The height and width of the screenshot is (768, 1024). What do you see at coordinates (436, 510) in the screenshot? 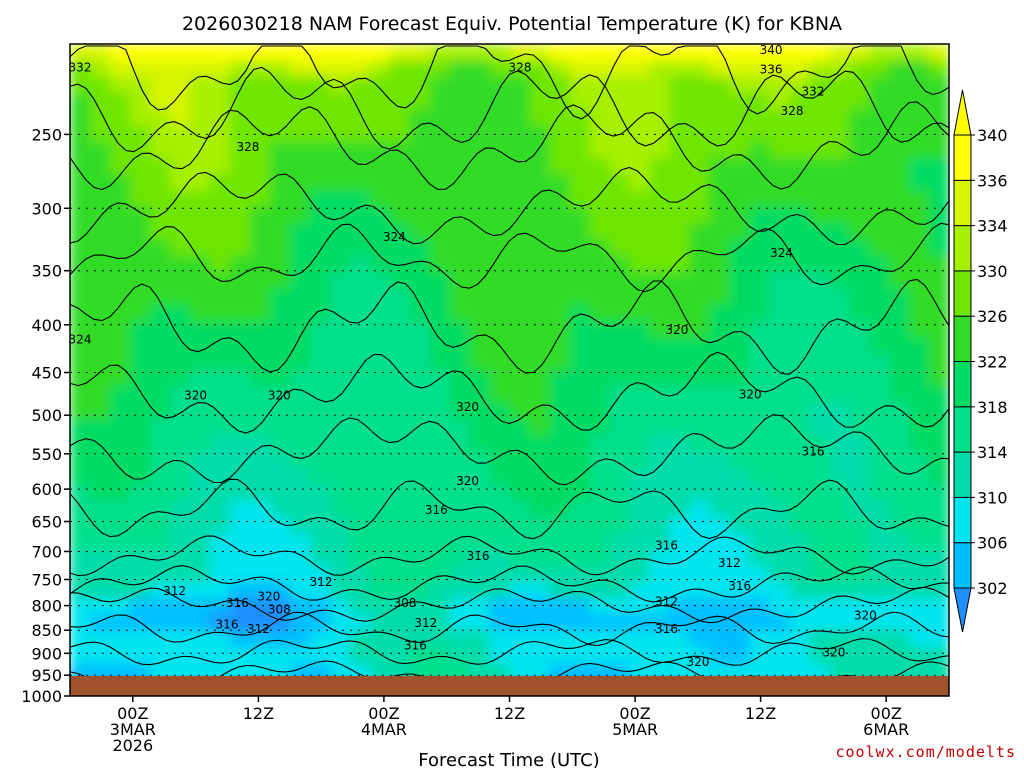
I see `contour-label: 316` at bounding box center [436, 510].